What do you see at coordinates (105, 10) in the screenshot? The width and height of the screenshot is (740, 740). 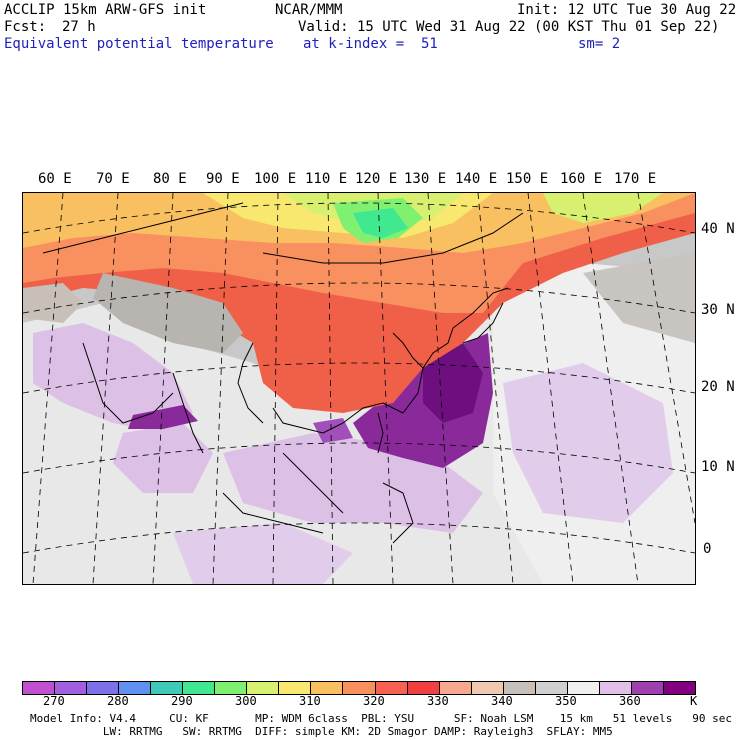 I see `model-title: ACCLIP 15km ARW-GFS init` at bounding box center [105, 10].